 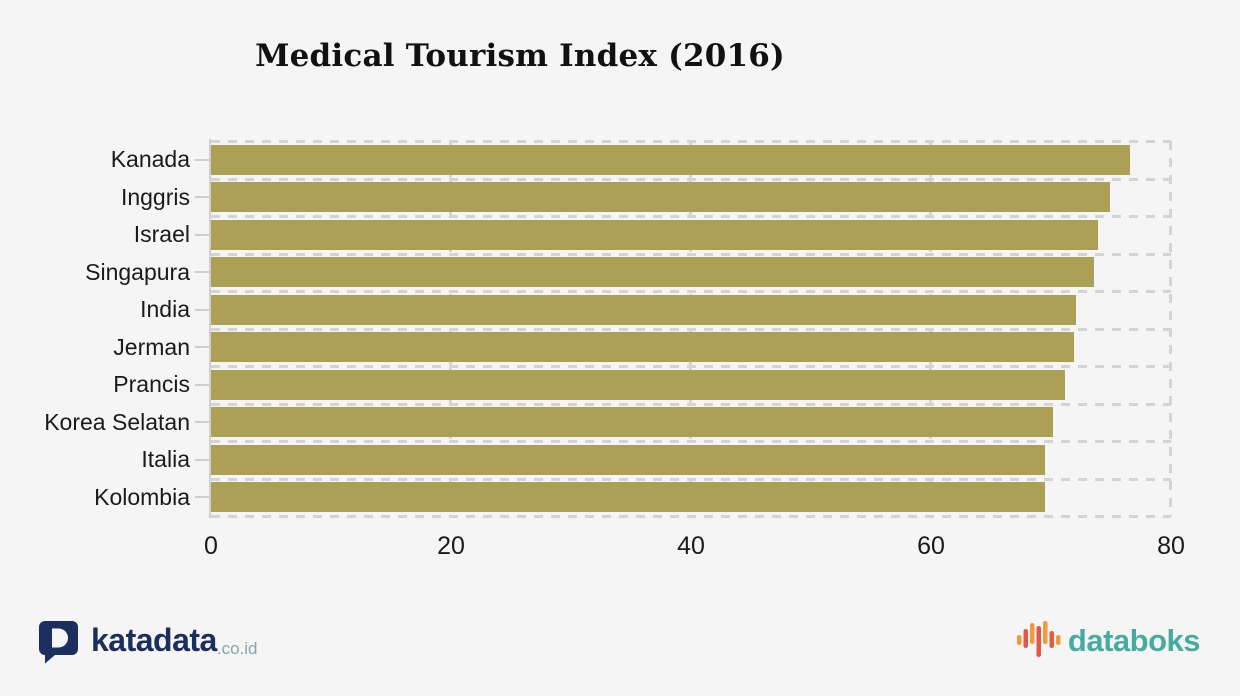 What do you see at coordinates (644, 309) in the screenshot?
I see `bar-india` at bounding box center [644, 309].